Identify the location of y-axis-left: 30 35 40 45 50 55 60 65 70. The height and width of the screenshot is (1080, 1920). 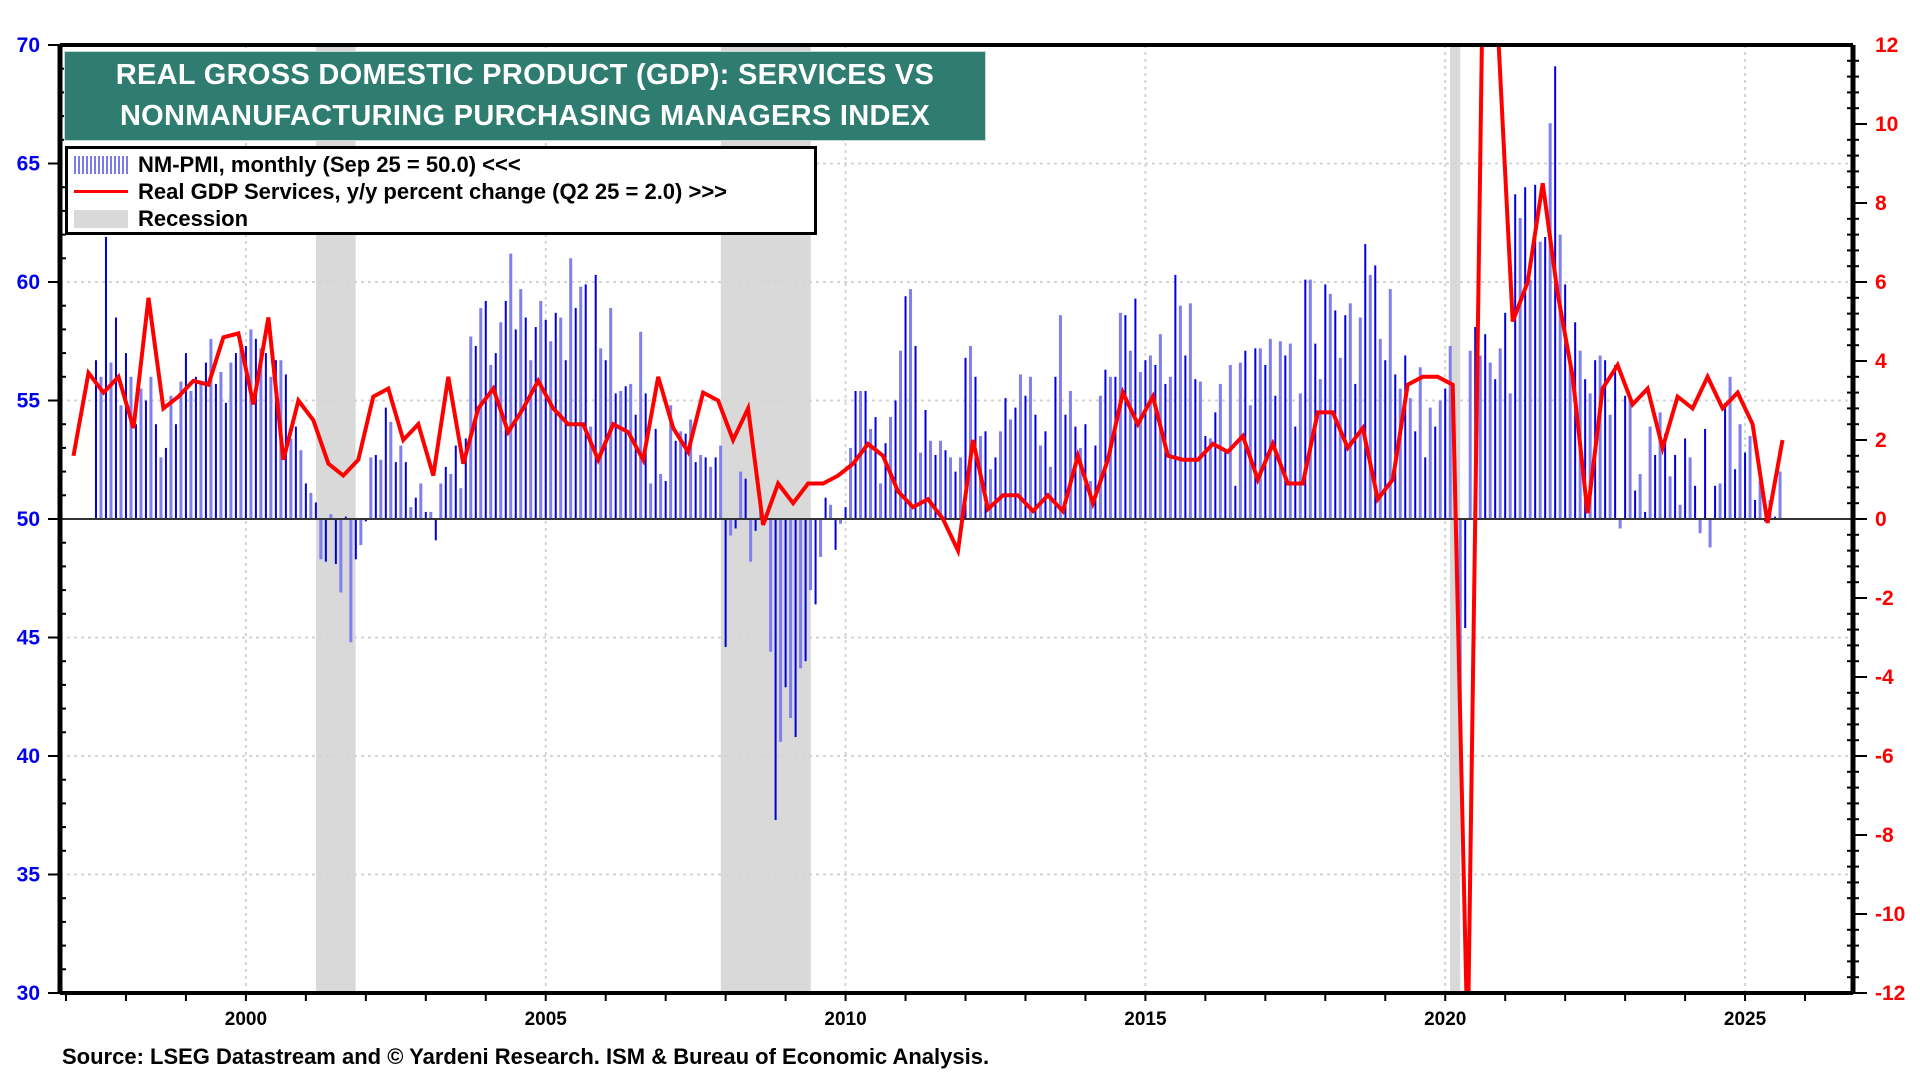
(41, 519).